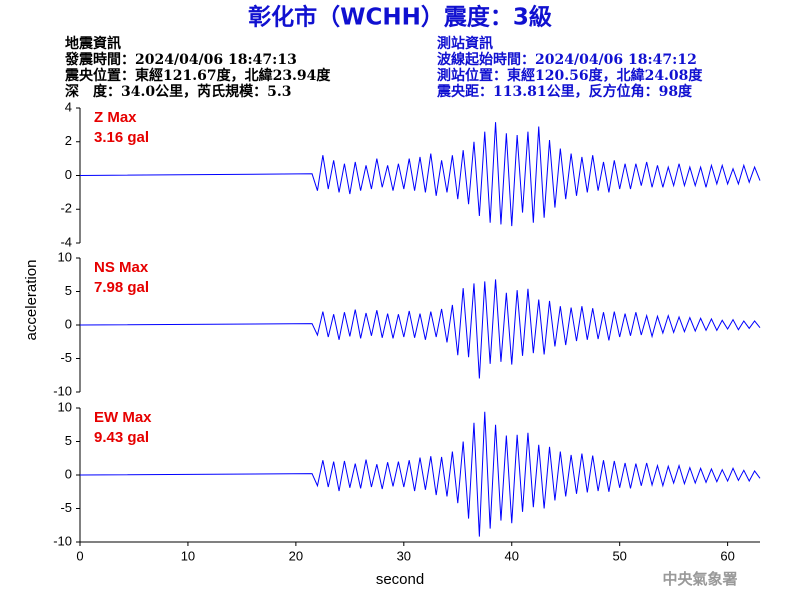  Describe the element at coordinates (564, 91) in the screenshot. I see `info-line: 震央距：113.81公里，反方位角：98度` at that location.